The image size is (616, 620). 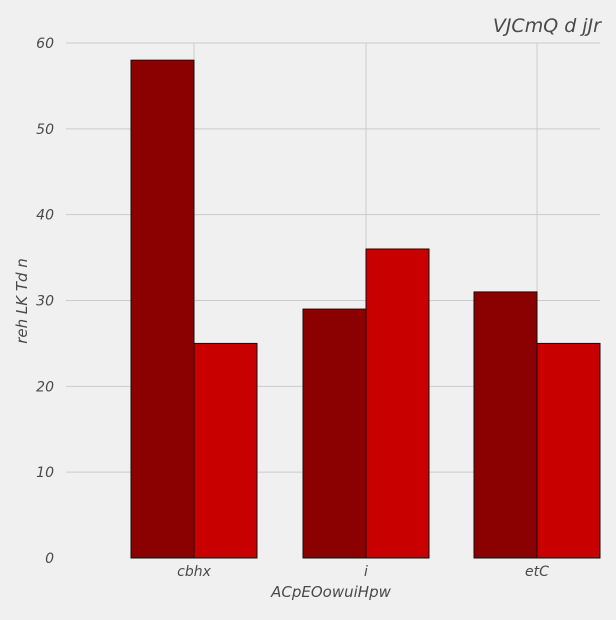 What do you see at coordinates (45, 473) in the screenshot?
I see `y-tick-label: 10` at bounding box center [45, 473].